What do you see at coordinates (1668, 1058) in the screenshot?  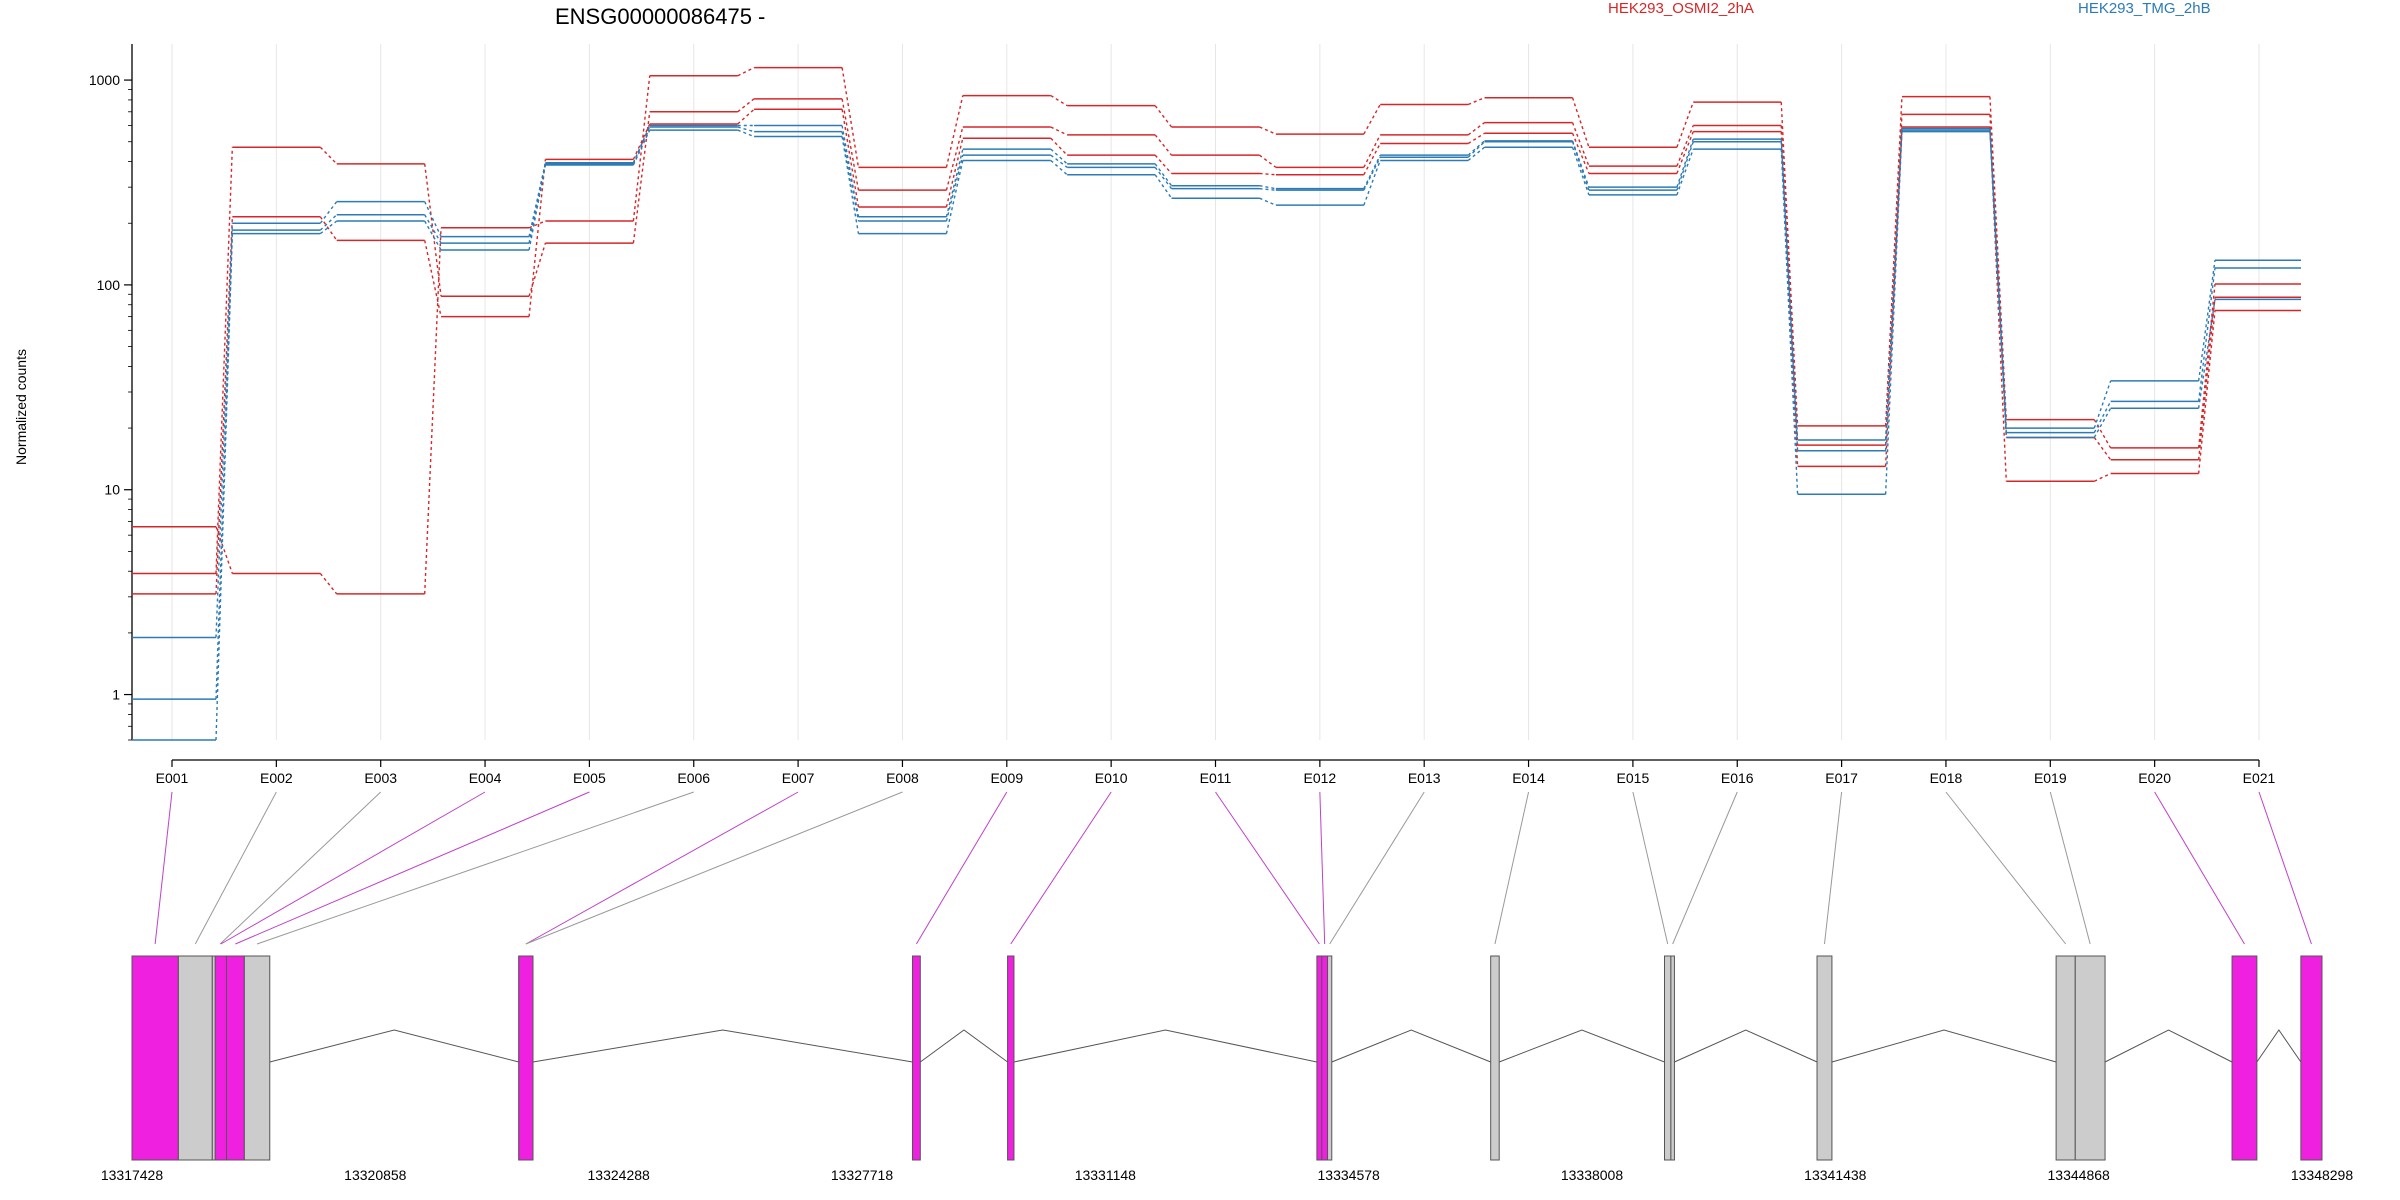 I see `exon-box-e015` at bounding box center [1668, 1058].